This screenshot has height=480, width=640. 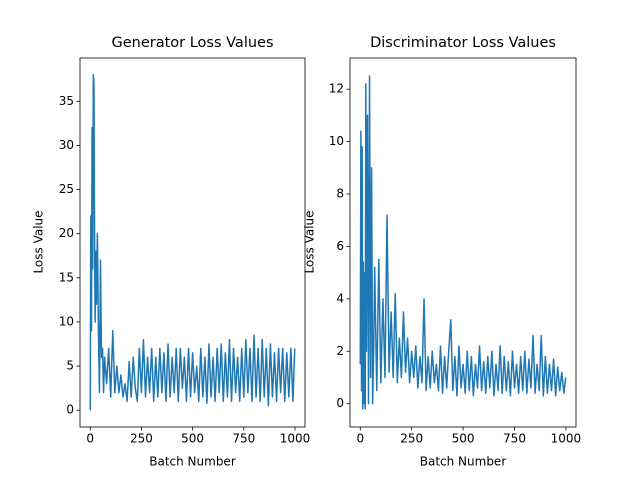 I want to click on y-tick-label: 2, so click(x=340, y=351).